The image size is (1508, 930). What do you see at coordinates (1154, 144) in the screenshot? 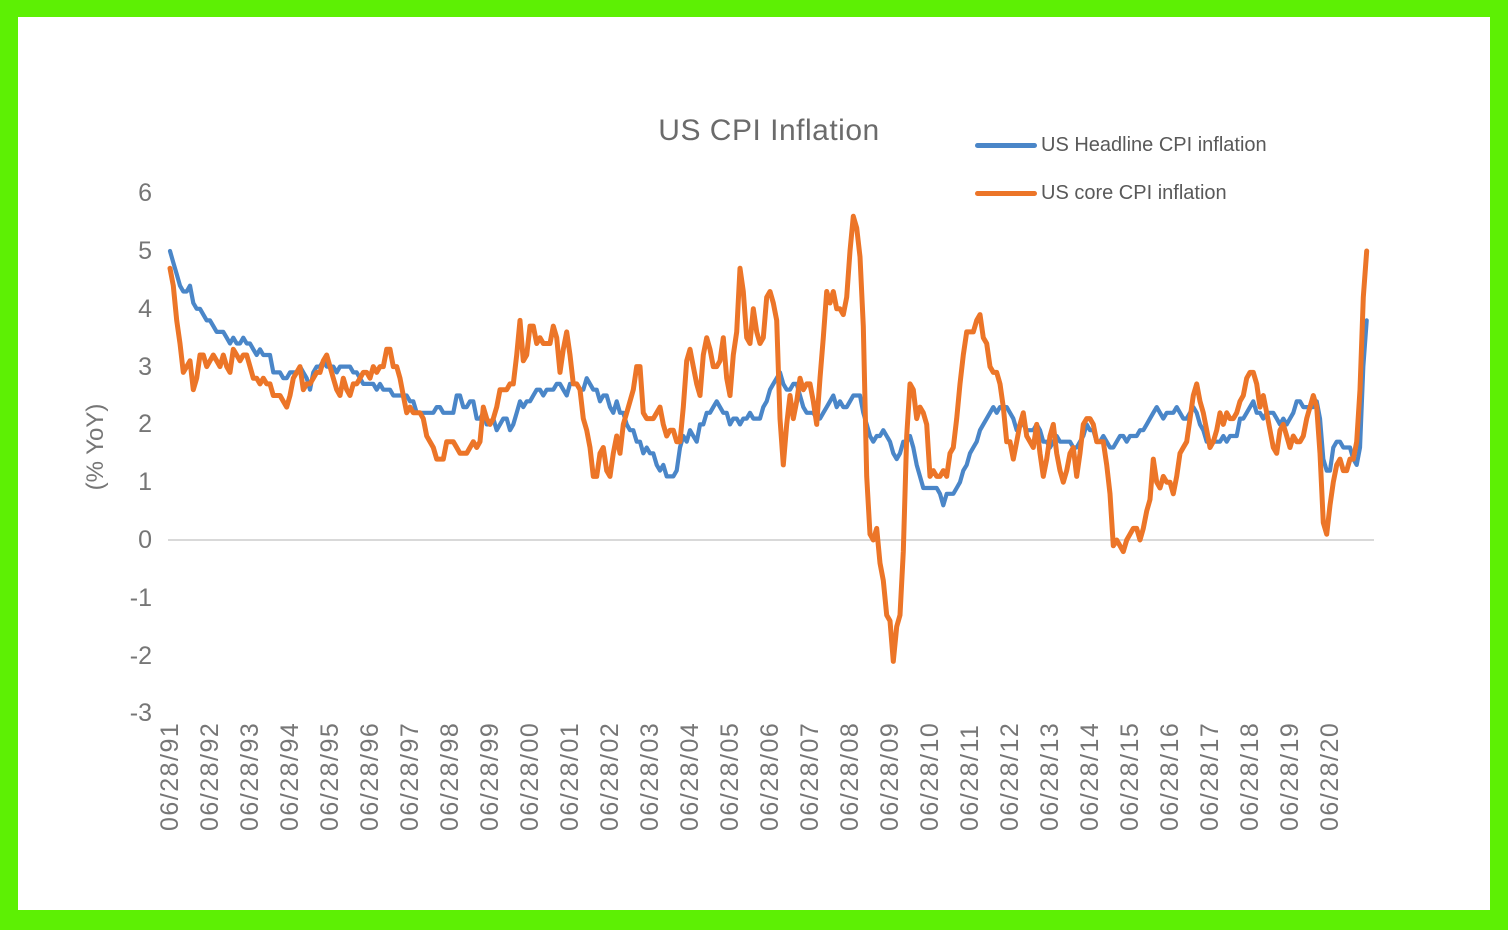
I see `legend-label-headline: US Headline CPI inflation` at bounding box center [1154, 144].